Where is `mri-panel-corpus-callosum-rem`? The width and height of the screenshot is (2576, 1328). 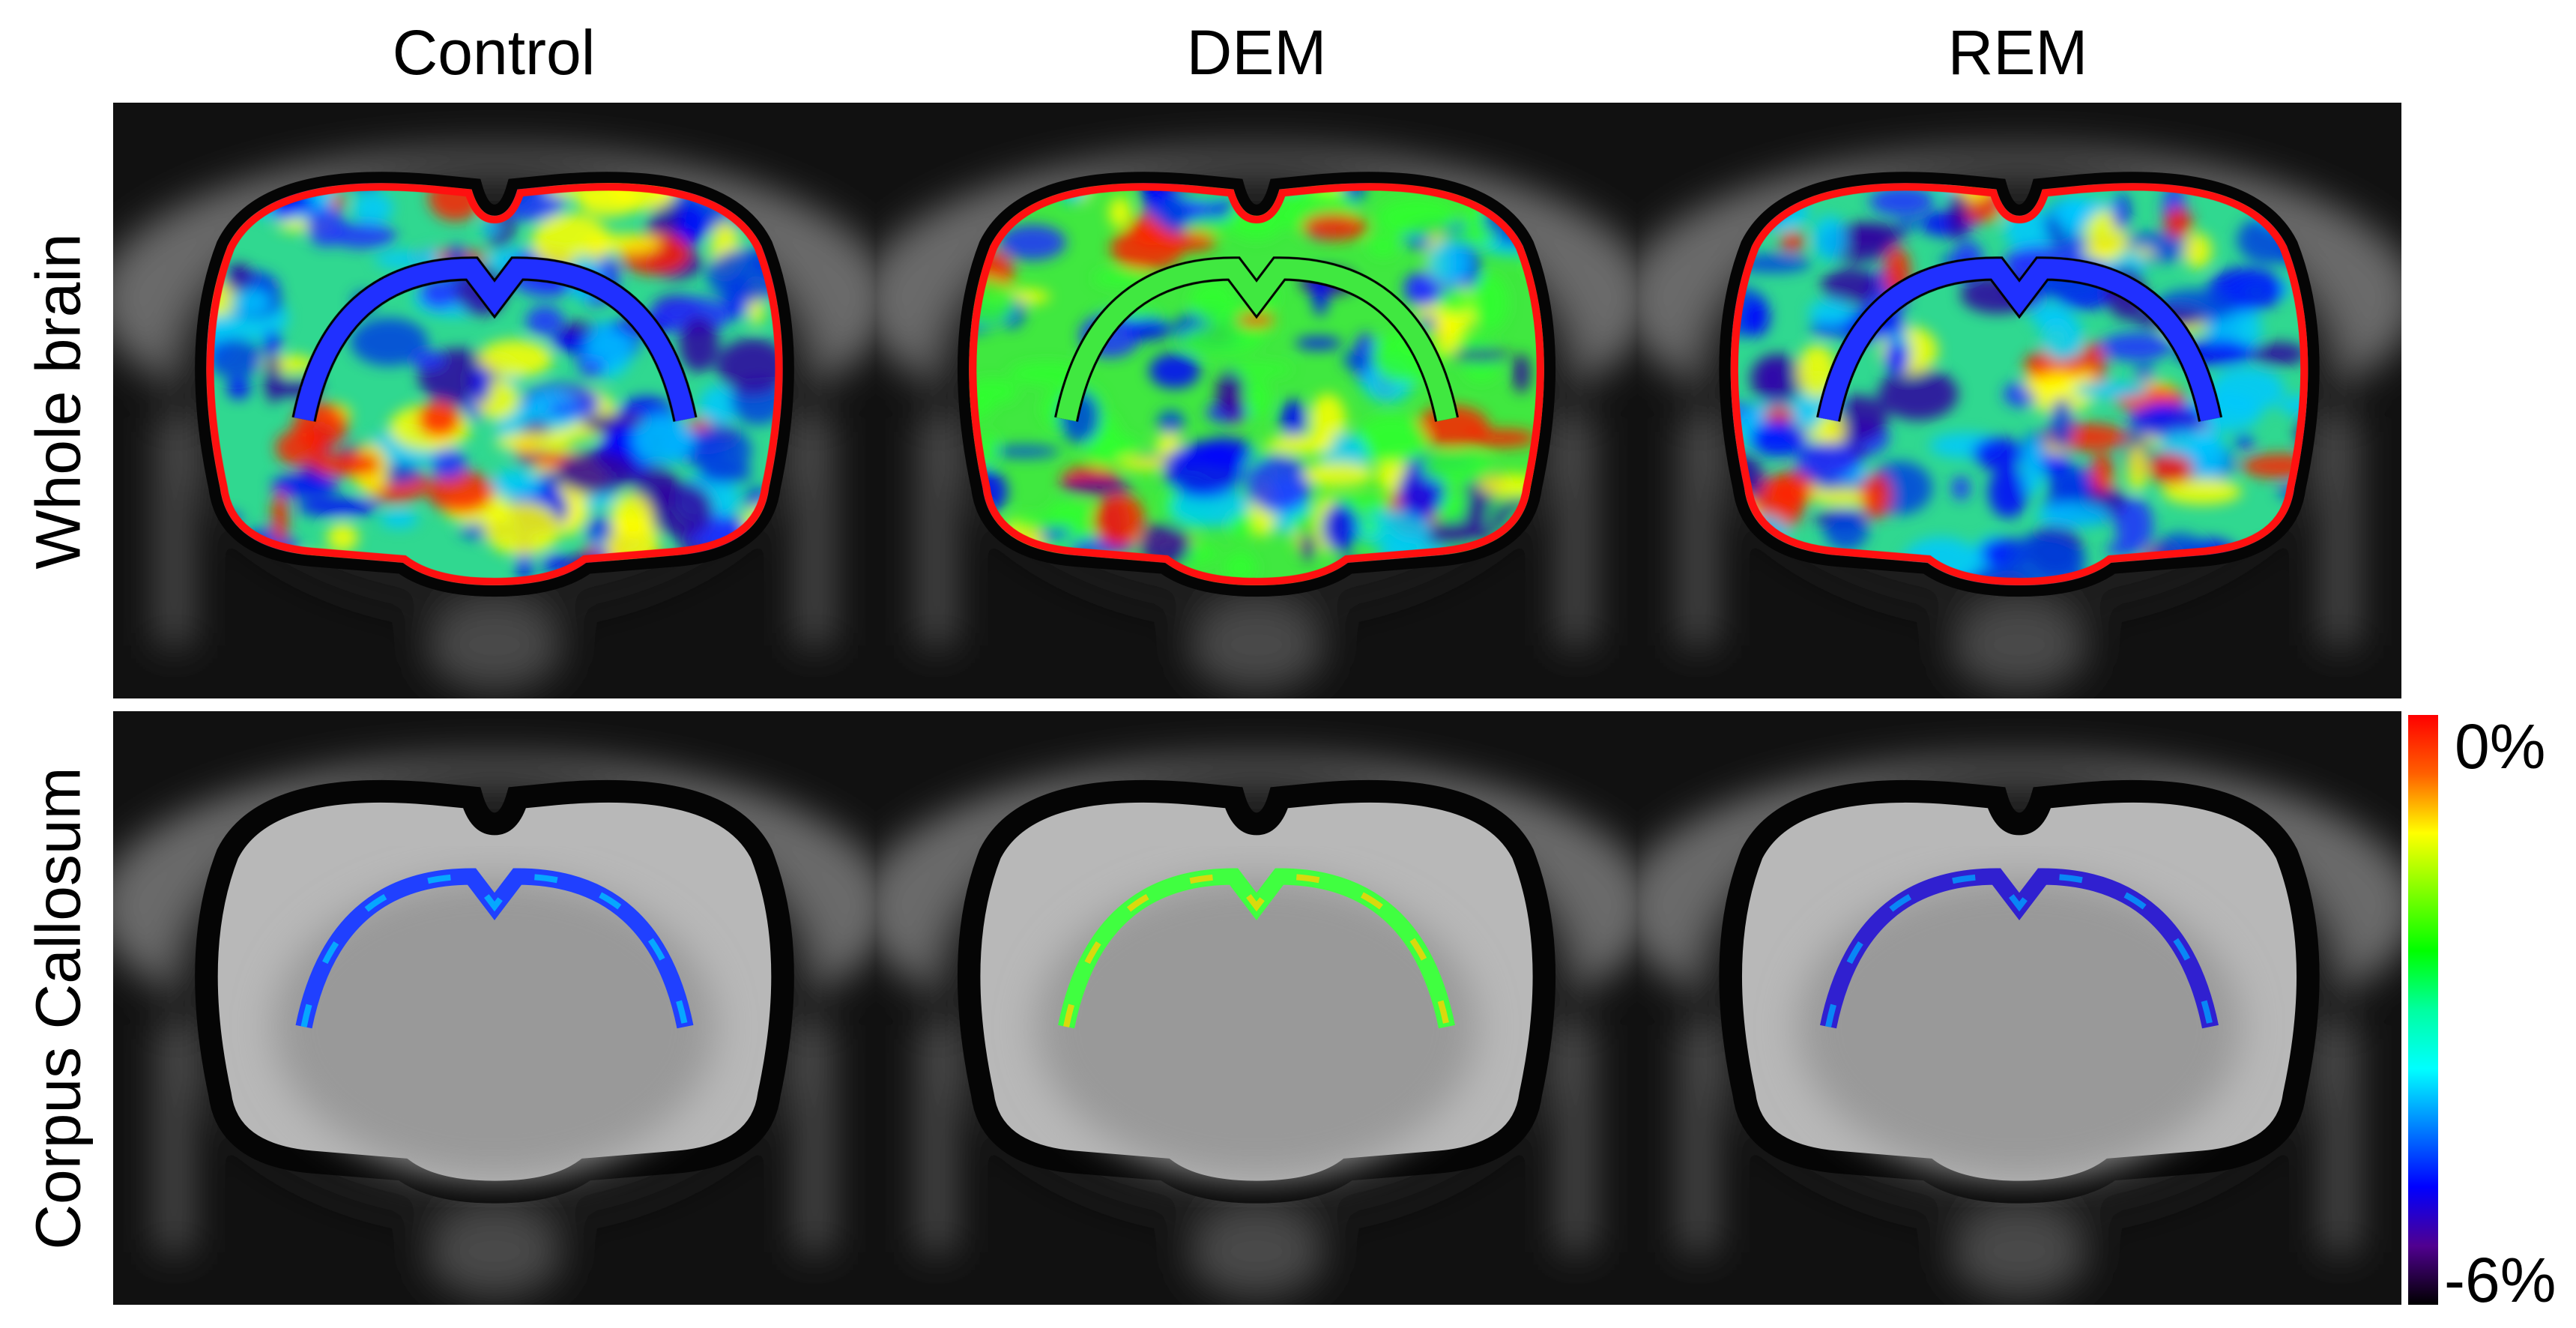 mri-panel-corpus-callosum-rem is located at coordinates (2019, 1008).